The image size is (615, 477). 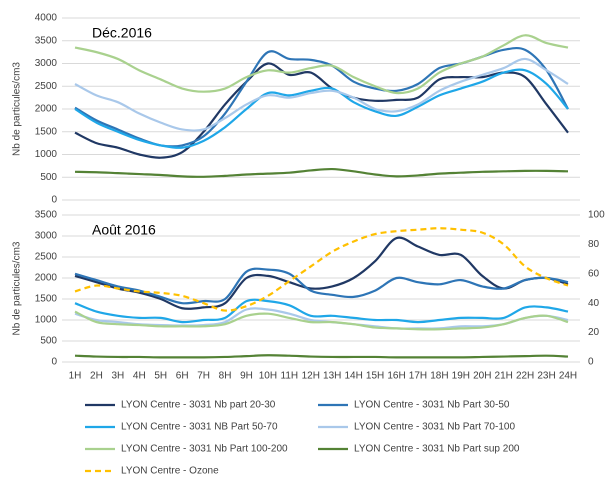 What do you see at coordinates (546, 376) in the screenshot?
I see `x-tick-label: 23H` at bounding box center [546, 376].